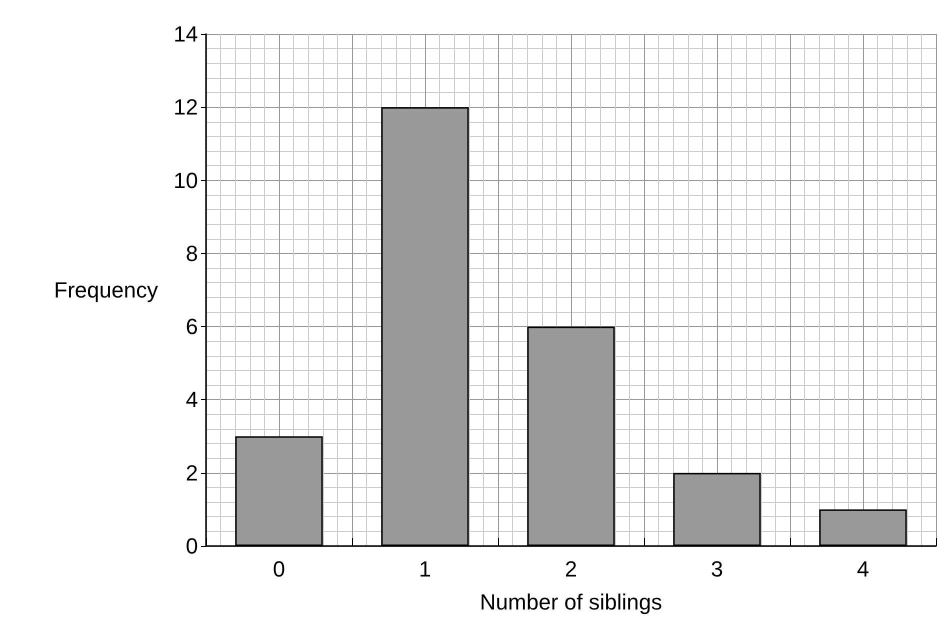 The height and width of the screenshot is (630, 946). What do you see at coordinates (106, 290) in the screenshot?
I see `y-axis-title: Frequency` at bounding box center [106, 290].